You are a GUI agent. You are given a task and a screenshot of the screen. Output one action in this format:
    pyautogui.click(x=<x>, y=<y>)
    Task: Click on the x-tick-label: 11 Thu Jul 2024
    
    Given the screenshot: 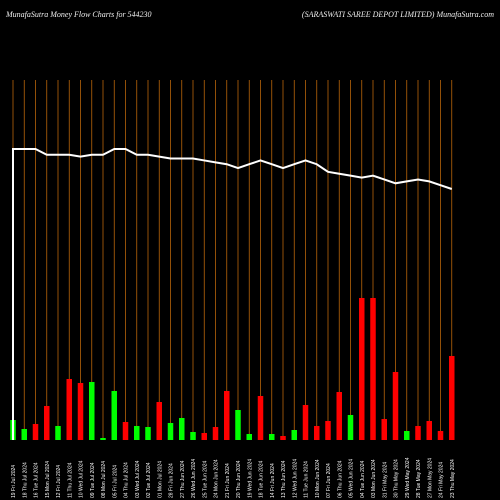 What is the action you would take?
    pyautogui.click(x=70, y=480)
    